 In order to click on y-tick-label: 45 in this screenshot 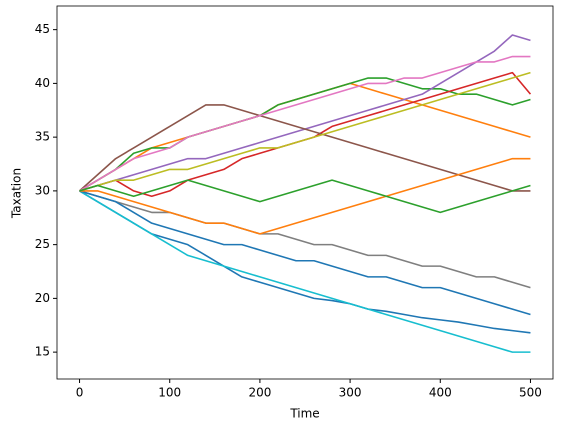, I will do `click(42, 29)`.